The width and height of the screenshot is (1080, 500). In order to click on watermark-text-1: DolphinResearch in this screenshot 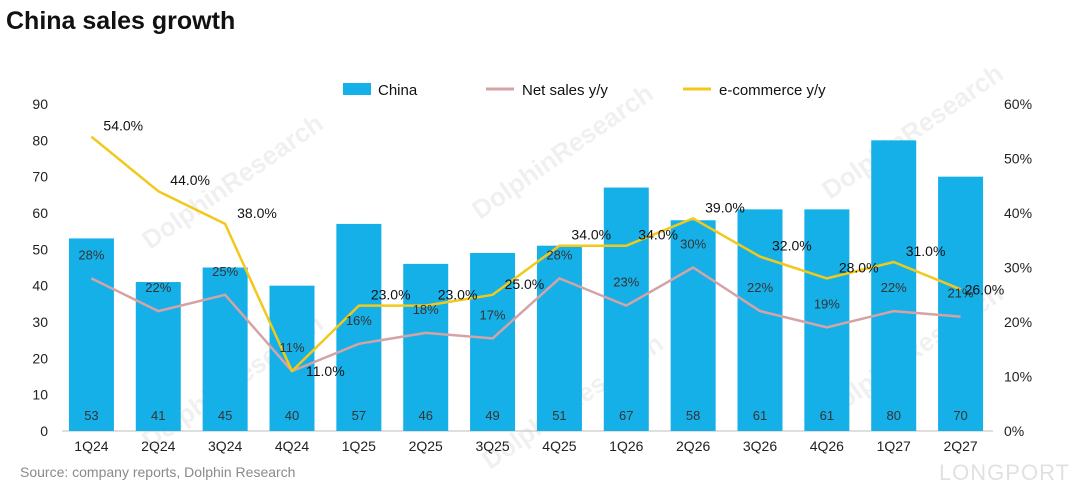, I will do `click(232, 181)`.